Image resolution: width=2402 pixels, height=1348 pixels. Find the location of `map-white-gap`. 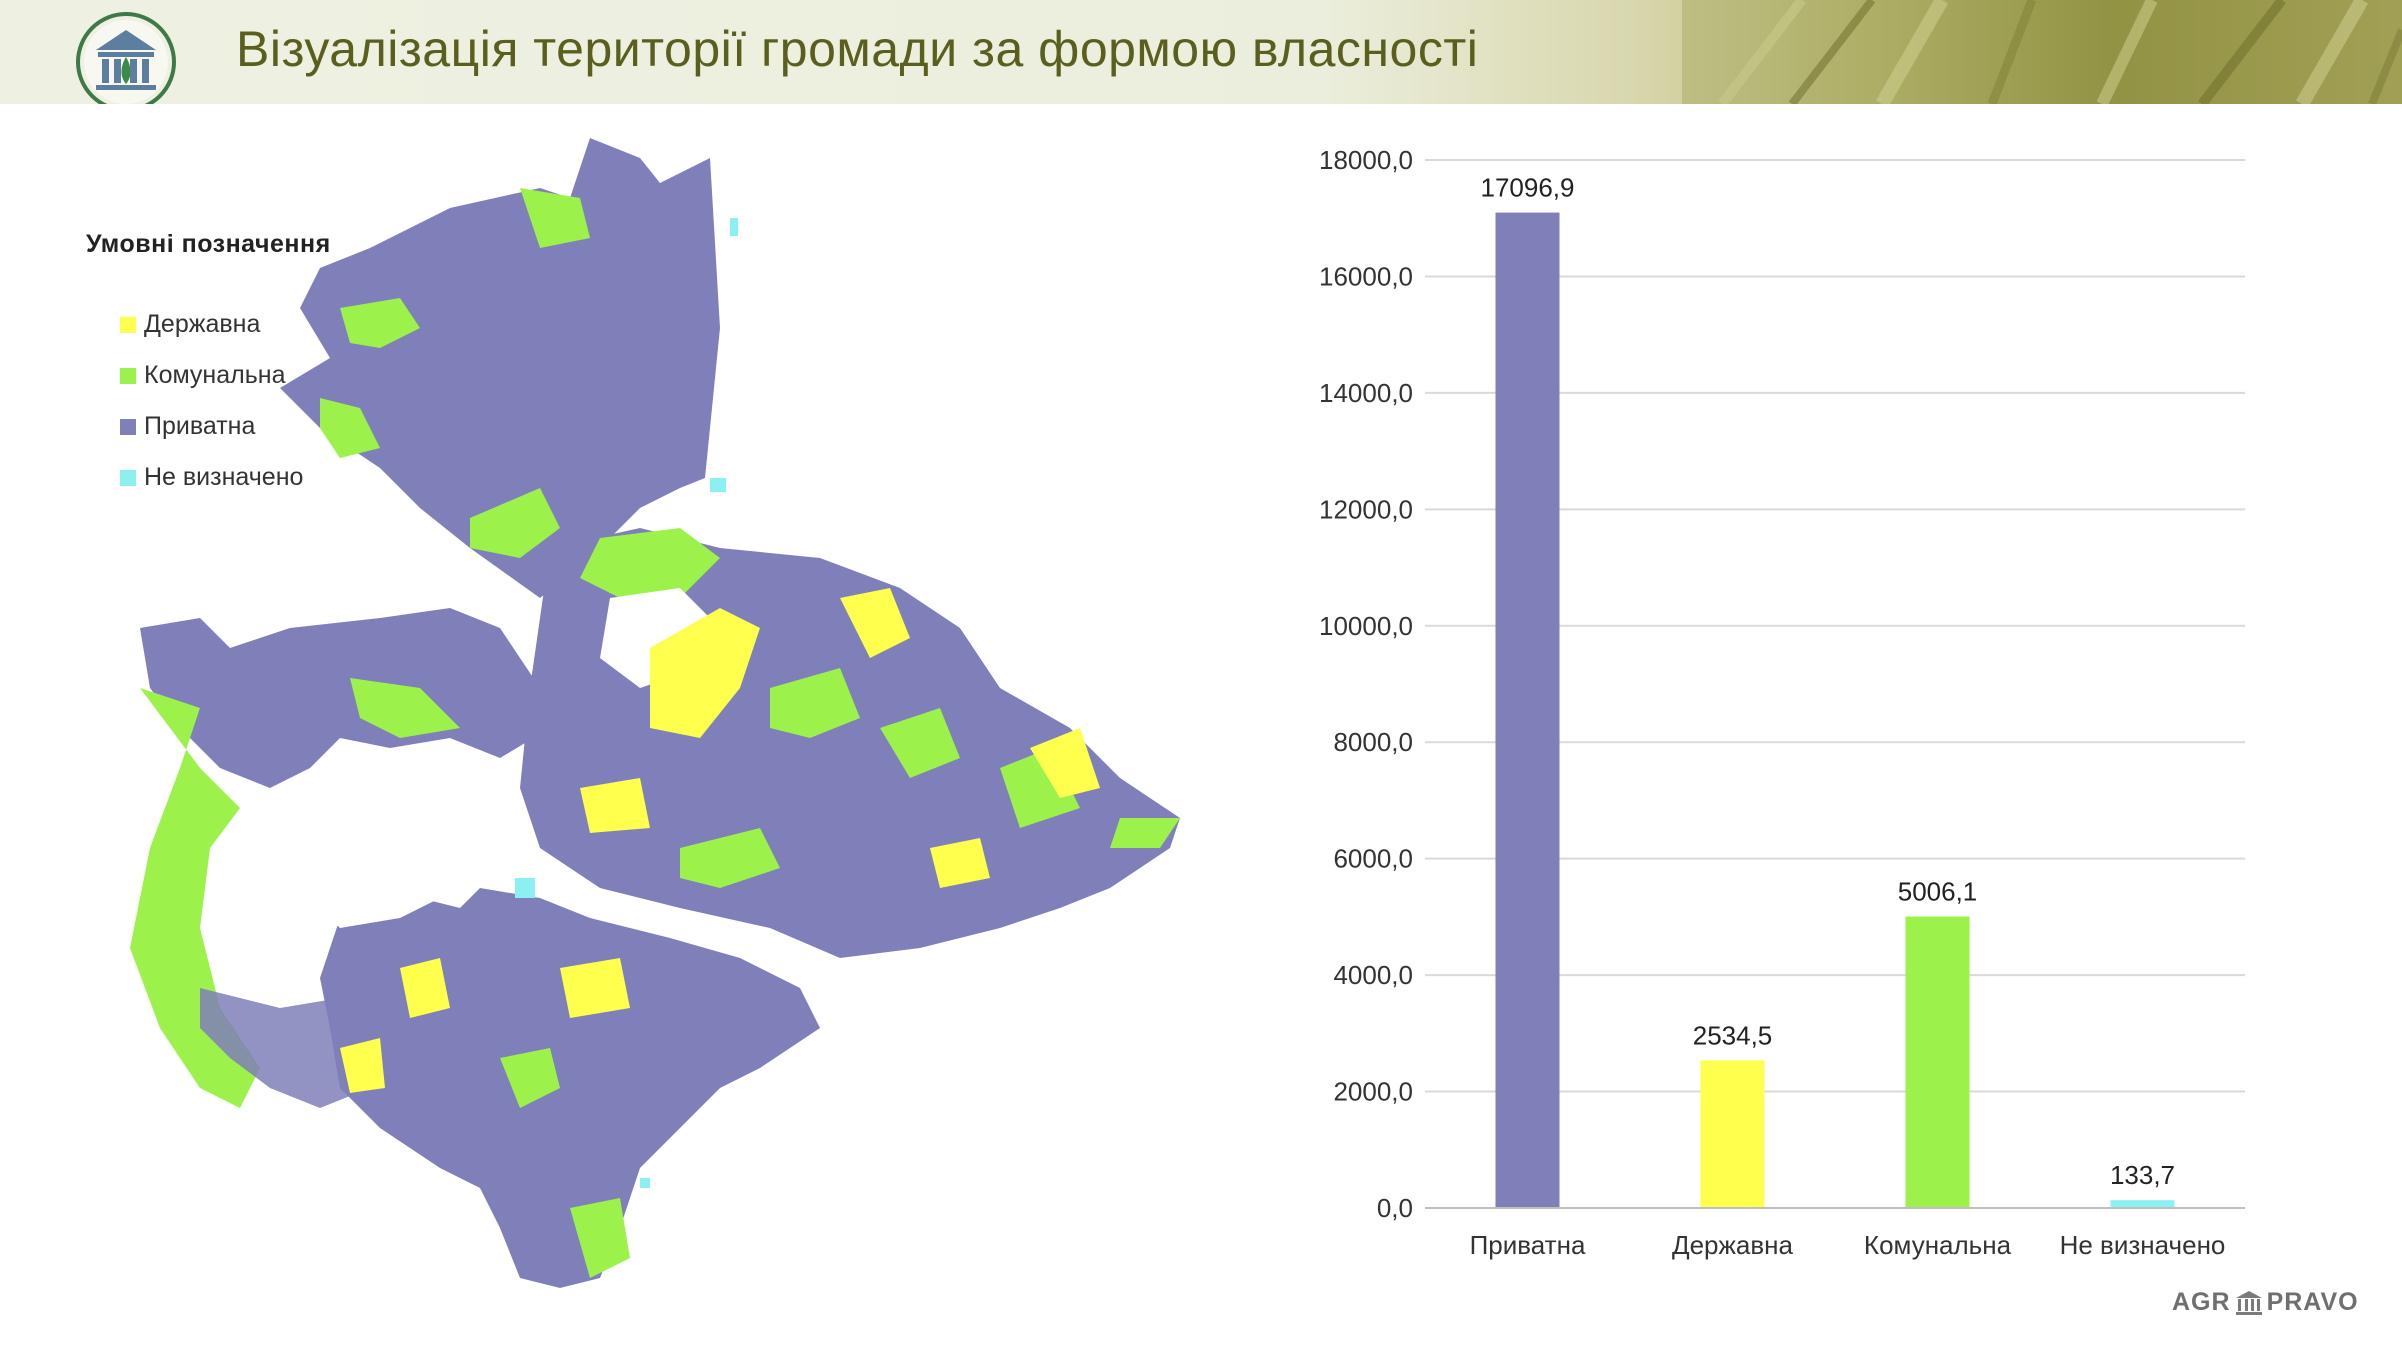

map-white-gap is located at coordinates (385, 853).